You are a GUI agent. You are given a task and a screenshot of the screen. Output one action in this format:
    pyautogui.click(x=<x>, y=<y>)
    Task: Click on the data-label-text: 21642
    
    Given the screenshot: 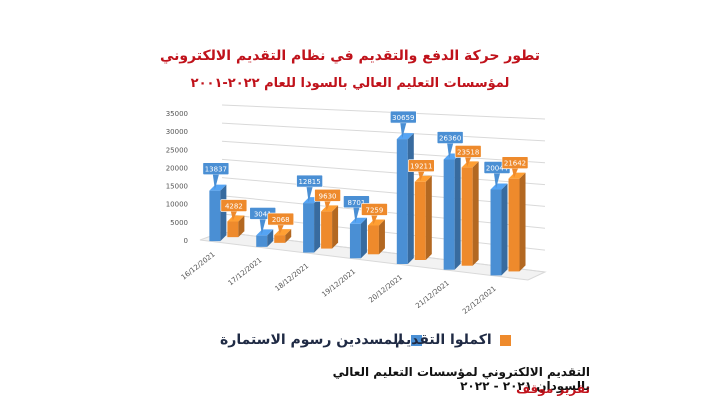 What is the action you would take?
    pyautogui.click(x=515, y=164)
    